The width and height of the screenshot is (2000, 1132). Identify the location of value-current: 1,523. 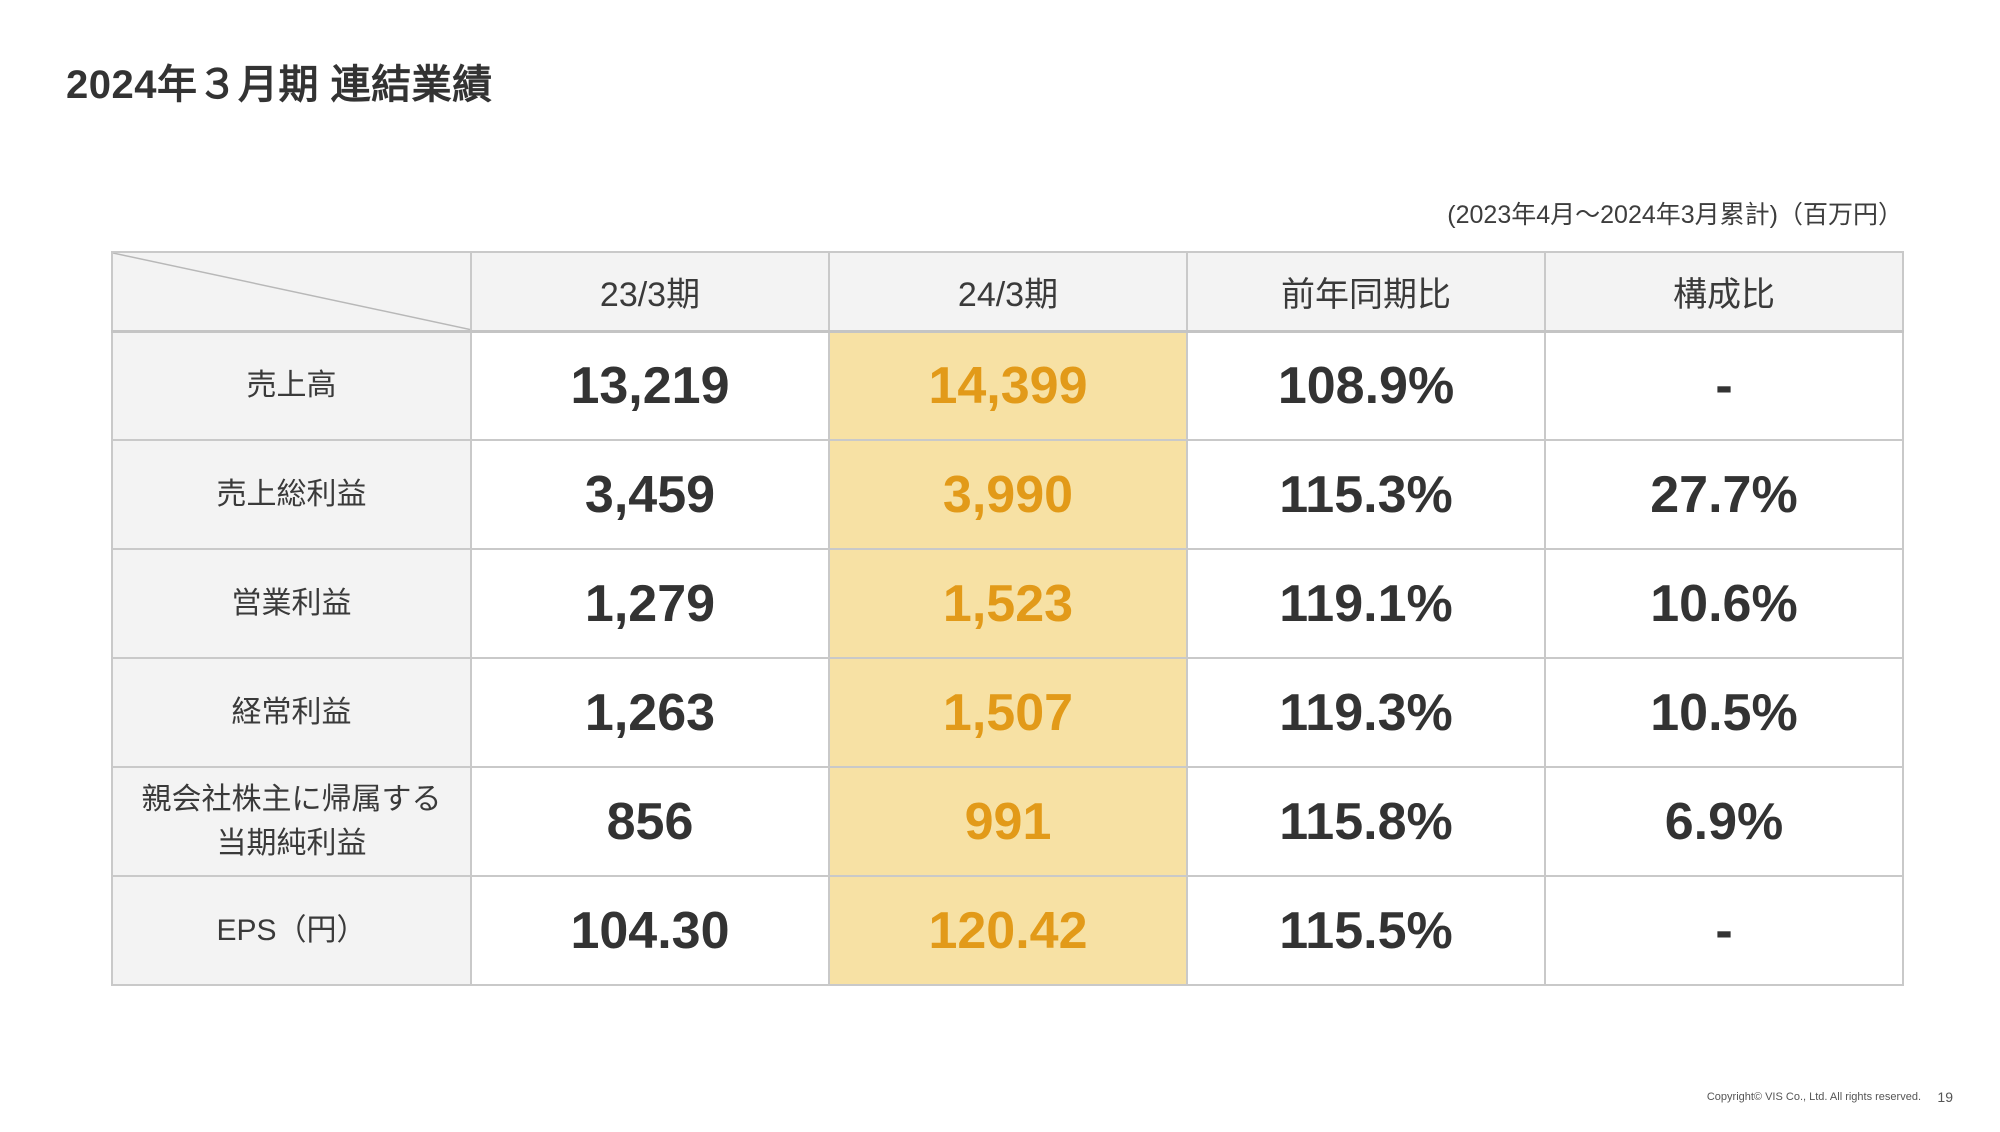
(1008, 603).